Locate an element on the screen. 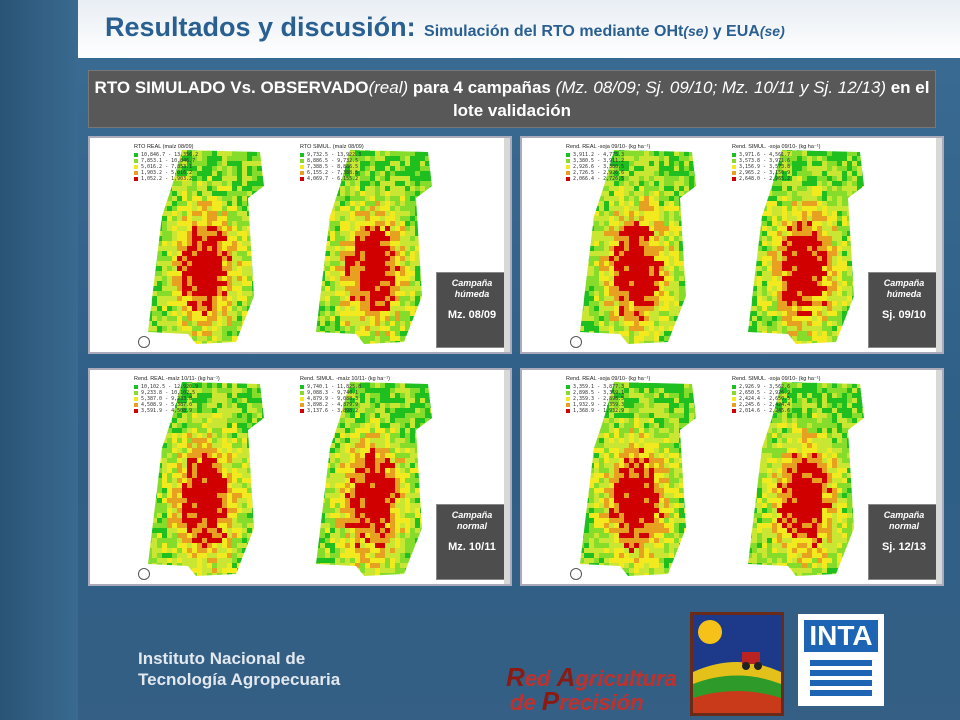 Image resolution: width=960 pixels, height=720 pixels. legend-row: 1,903.2 - 5,016.2 is located at coordinates (166, 173).